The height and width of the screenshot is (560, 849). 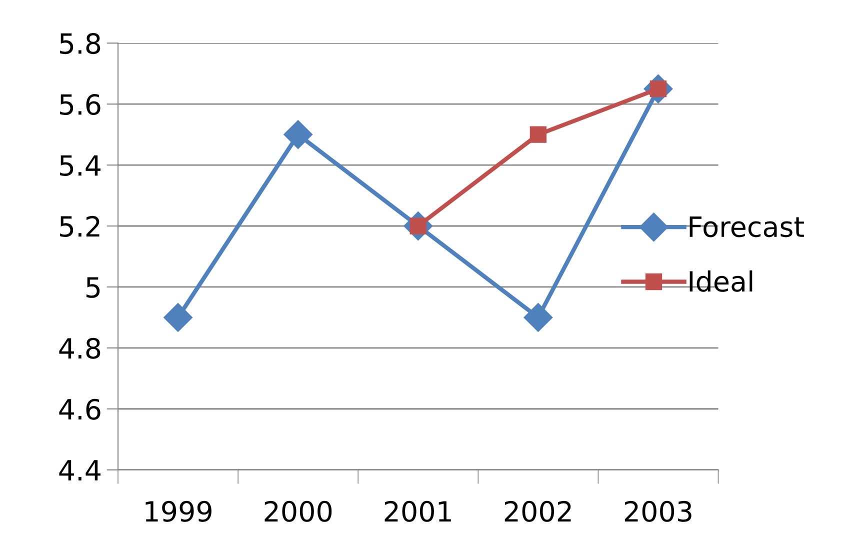 I want to click on y-tick-label: 5.6, so click(x=80, y=105).